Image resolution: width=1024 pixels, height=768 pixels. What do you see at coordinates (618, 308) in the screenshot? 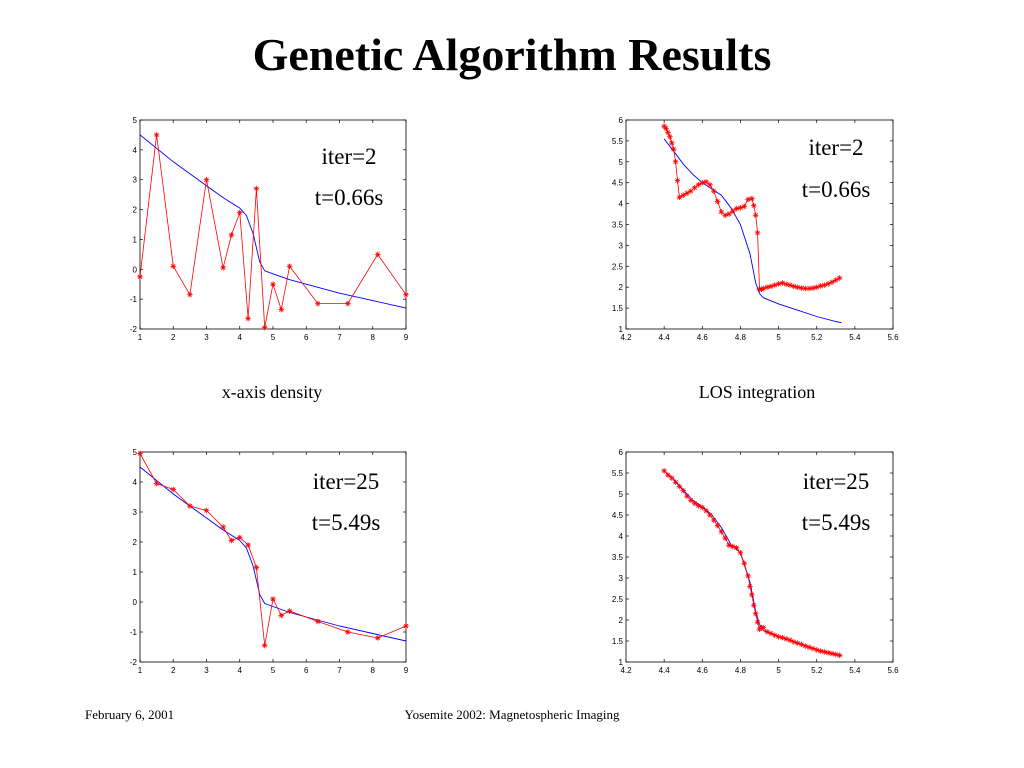
I see `y-tick-label: 1.5` at bounding box center [618, 308].